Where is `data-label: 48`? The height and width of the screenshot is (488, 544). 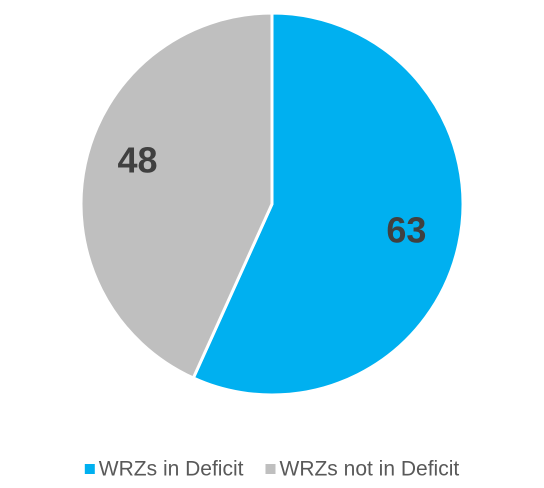 data-label: 48 is located at coordinates (138, 160).